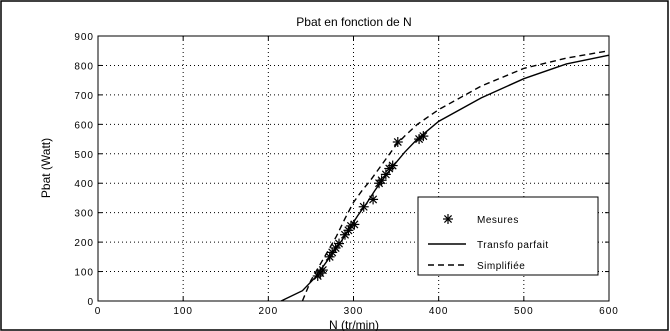 This screenshot has height=331, width=670. I want to click on x-tick-label: 400, so click(439, 311).